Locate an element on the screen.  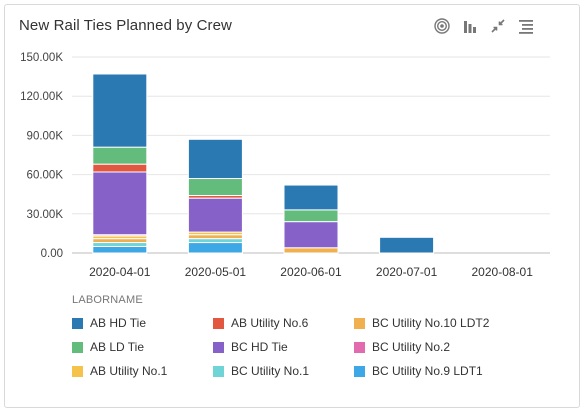
legend-item: BC Utility No.1 is located at coordinates (283, 371).